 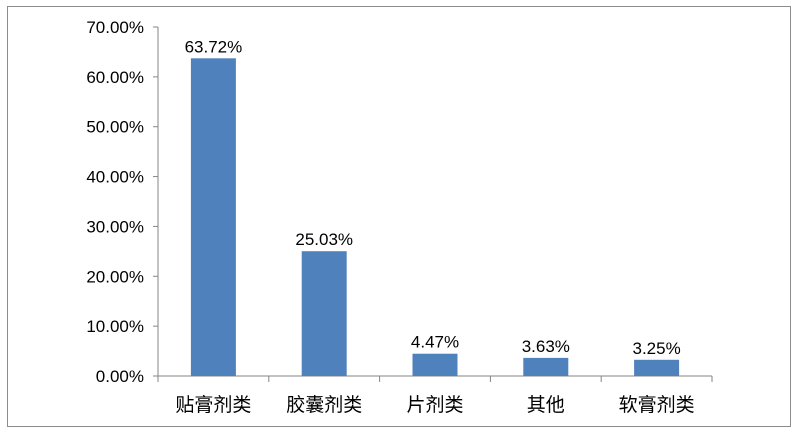 I want to click on x-category-label: 贴膏剂类, so click(x=213, y=404).